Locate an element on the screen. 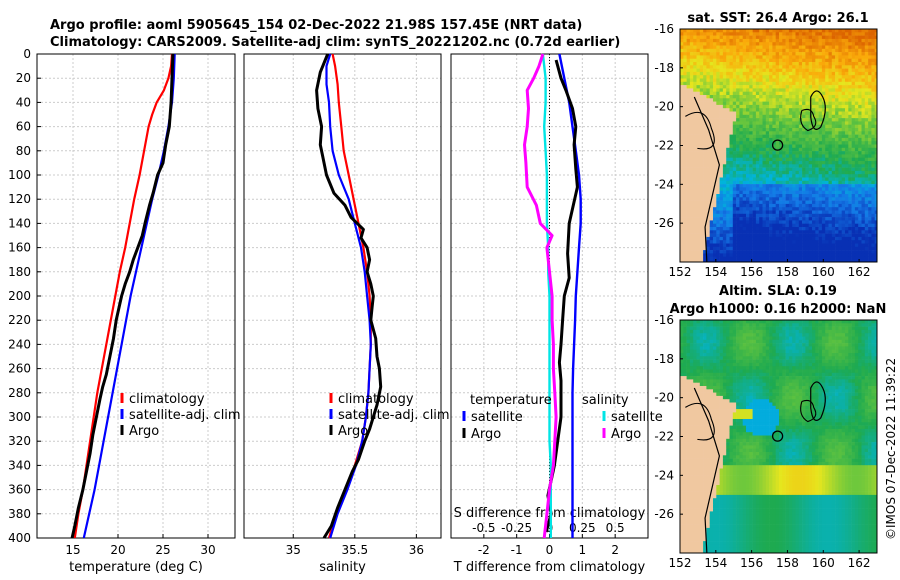  y-tick-label: 160 is located at coordinates (19, 248).